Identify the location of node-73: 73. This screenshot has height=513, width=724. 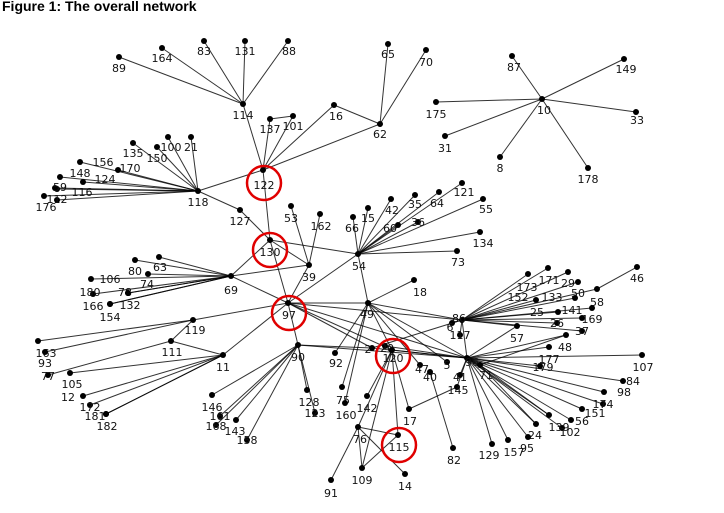
(458, 258).